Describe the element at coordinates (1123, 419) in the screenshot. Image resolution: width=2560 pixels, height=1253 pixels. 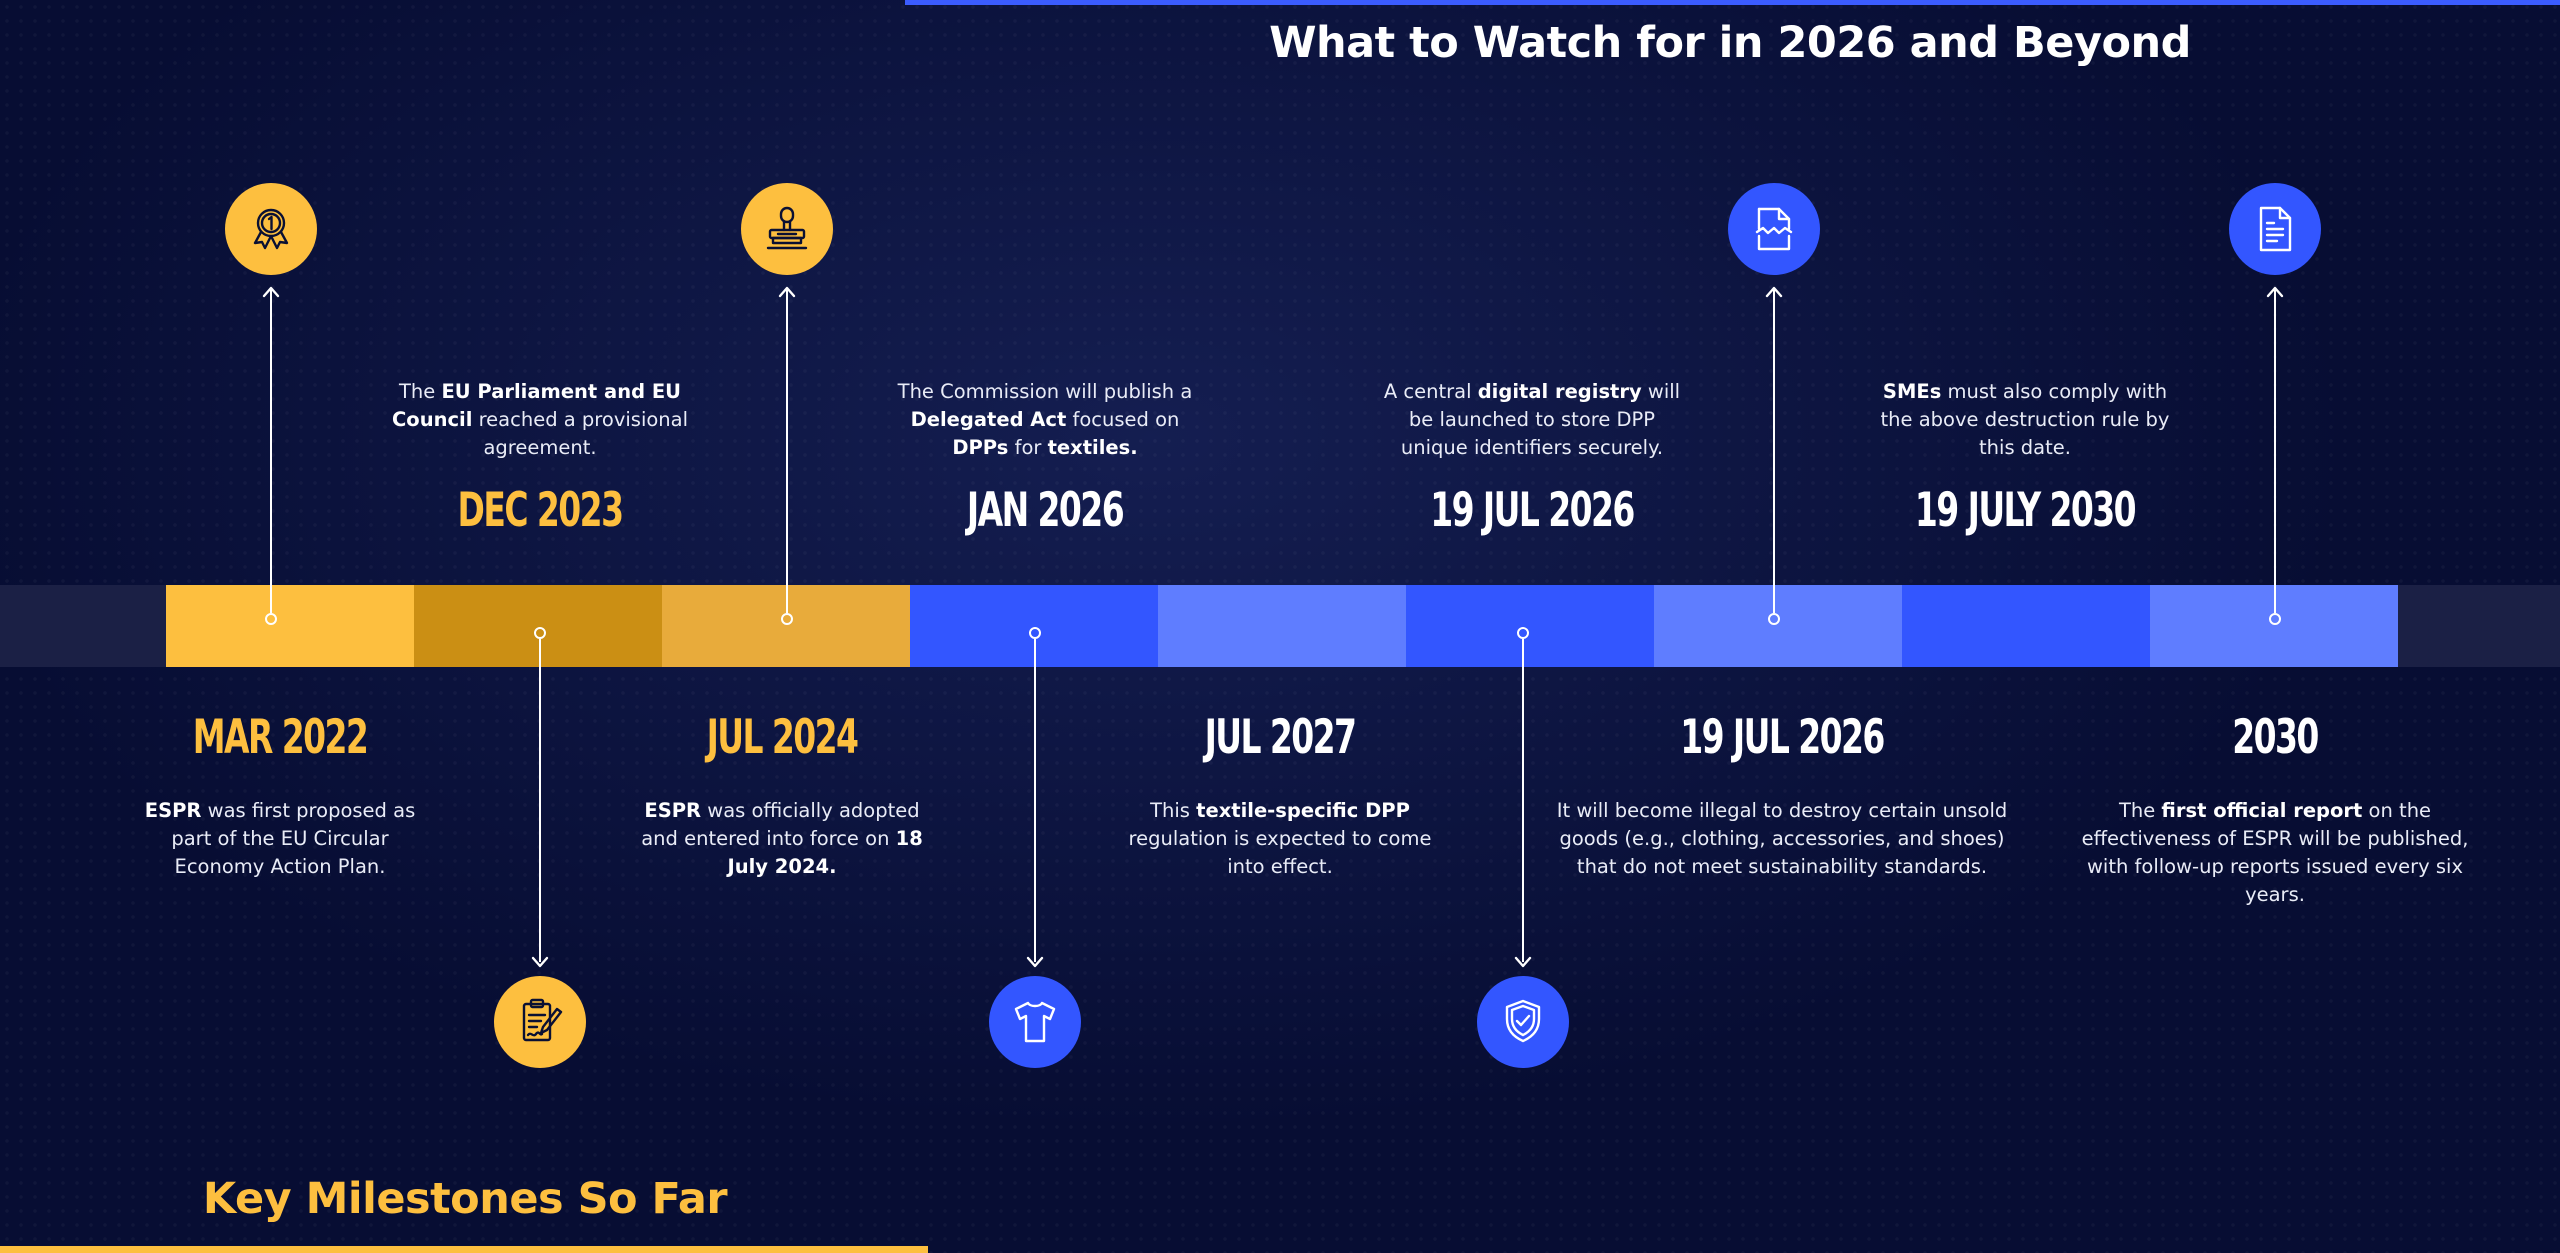
I see `description-text: focused on` at that location.